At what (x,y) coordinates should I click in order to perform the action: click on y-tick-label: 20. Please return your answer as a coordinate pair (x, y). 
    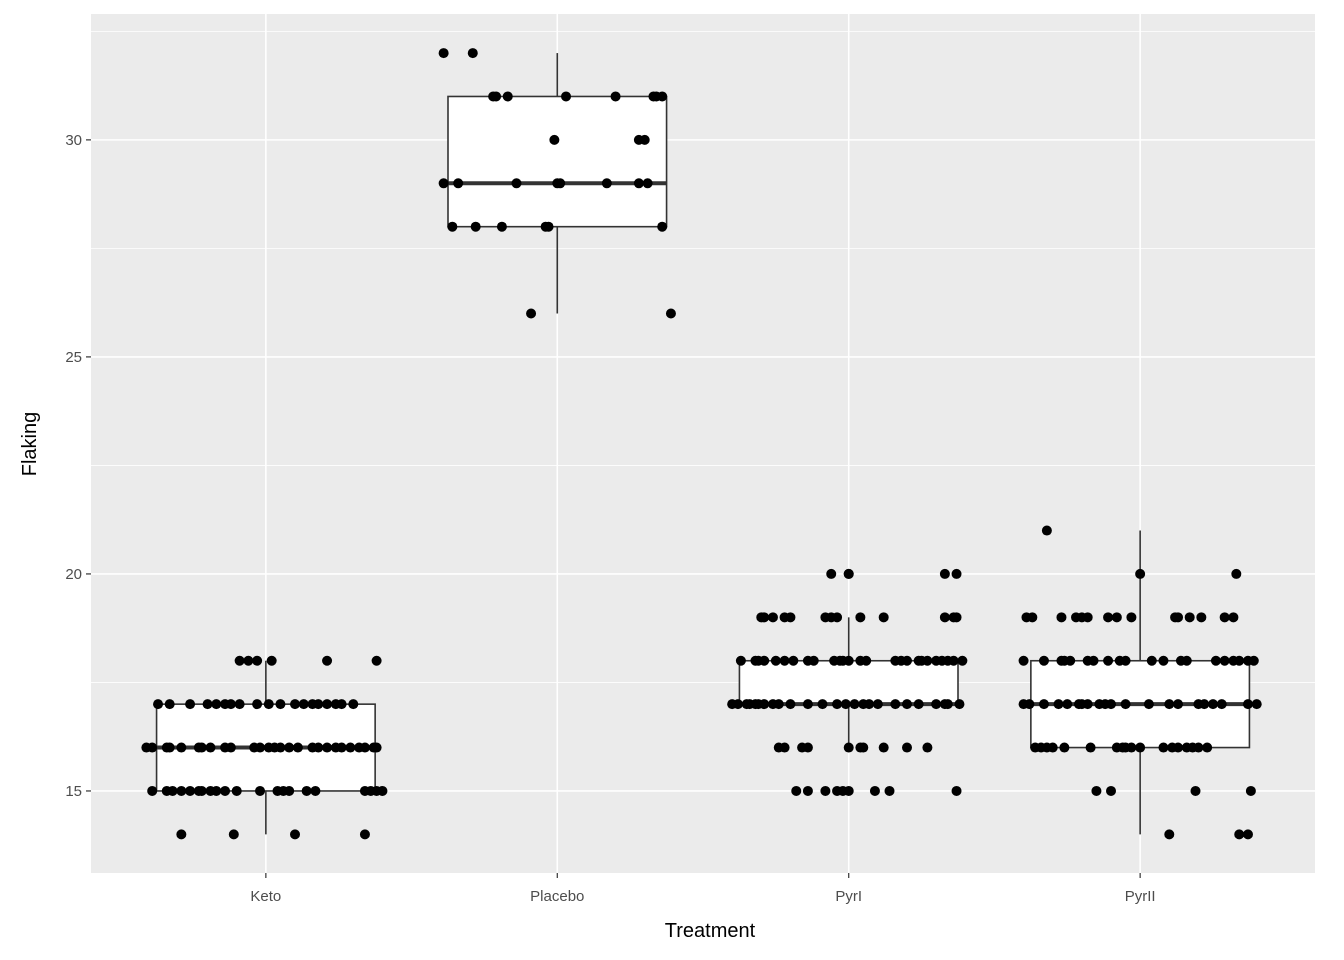
    Looking at the image, I should click on (73, 574).